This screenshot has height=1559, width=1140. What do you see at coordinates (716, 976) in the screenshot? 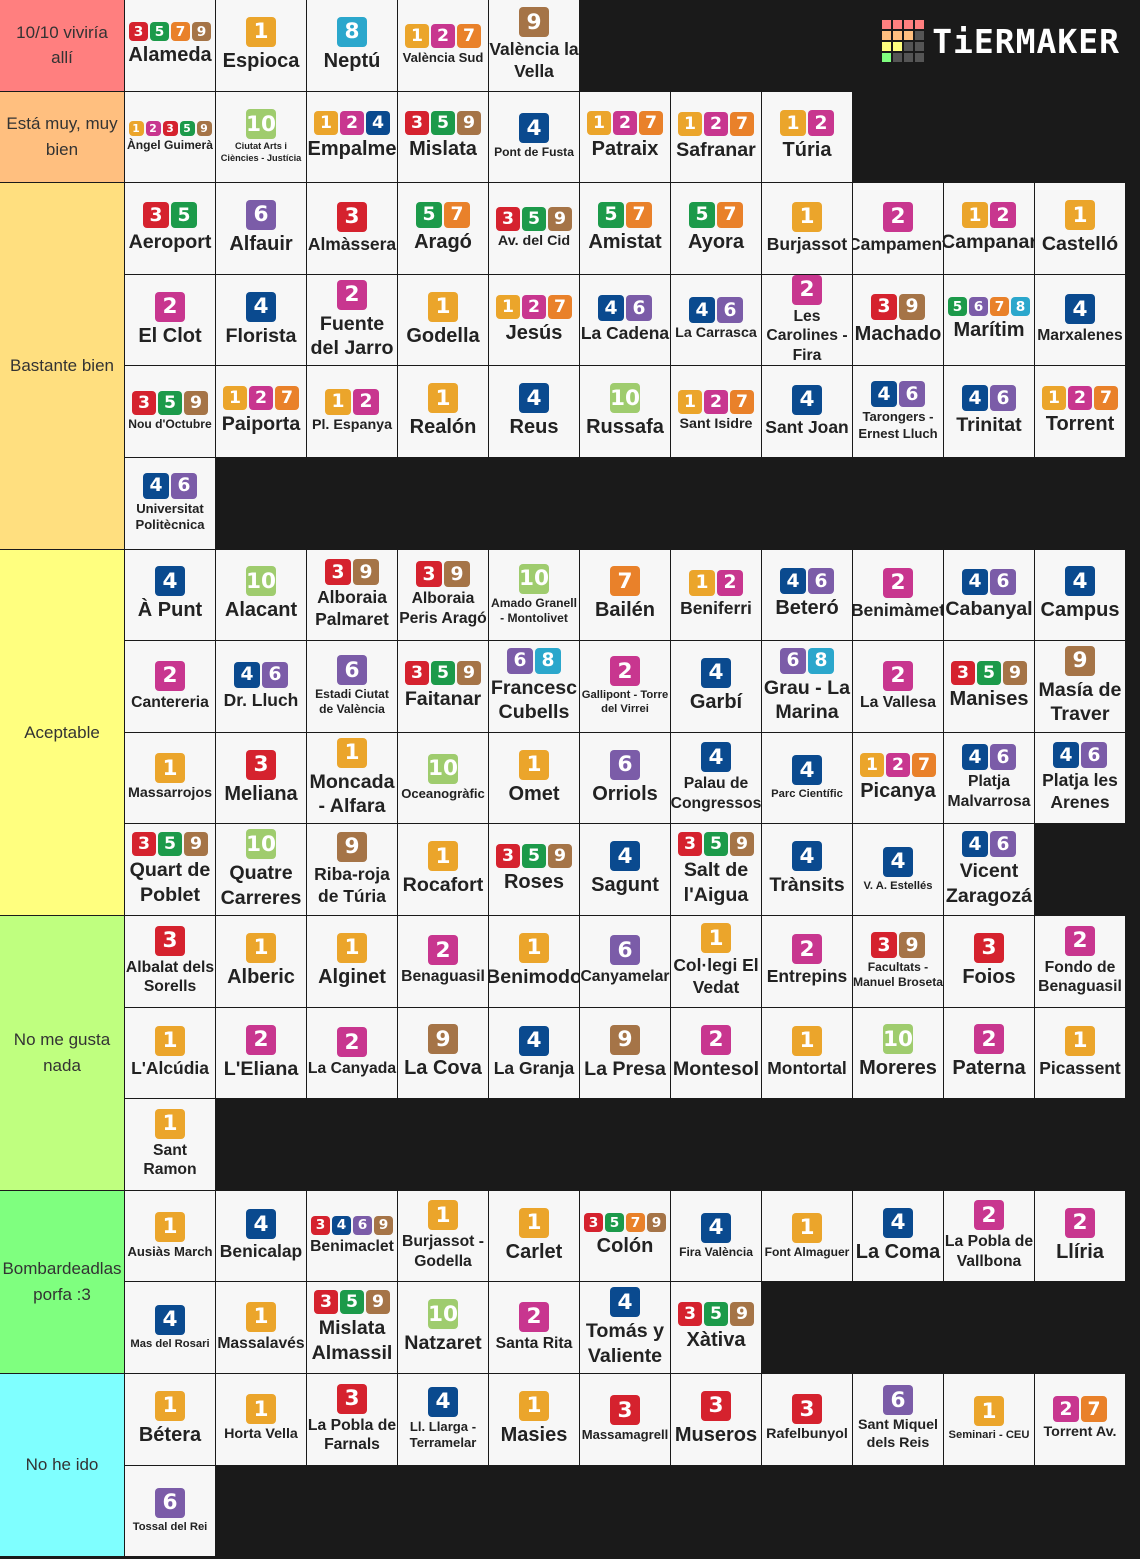
I see `station-name: Col·legi El Vedat` at bounding box center [716, 976].